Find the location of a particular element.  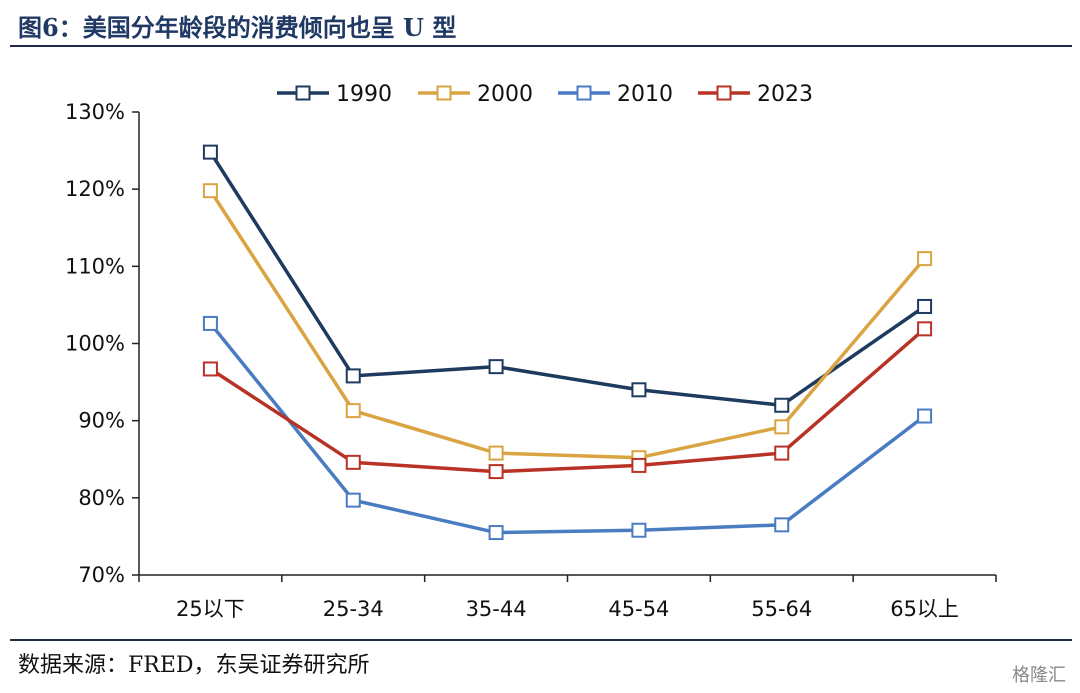

x-tick-label: 35-44 is located at coordinates (496, 609).